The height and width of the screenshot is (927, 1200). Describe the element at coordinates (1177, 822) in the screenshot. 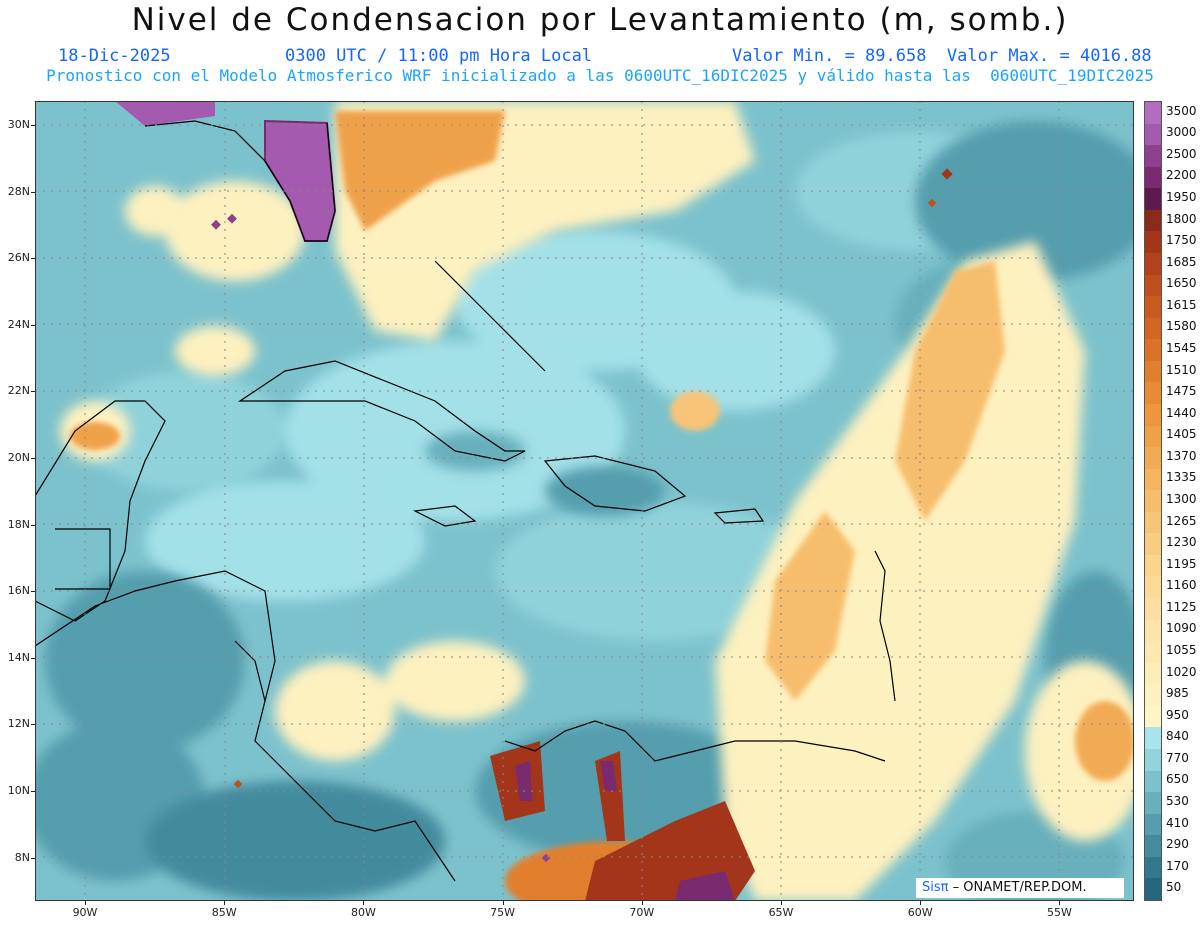

I see `legend-level-label: 410` at that location.